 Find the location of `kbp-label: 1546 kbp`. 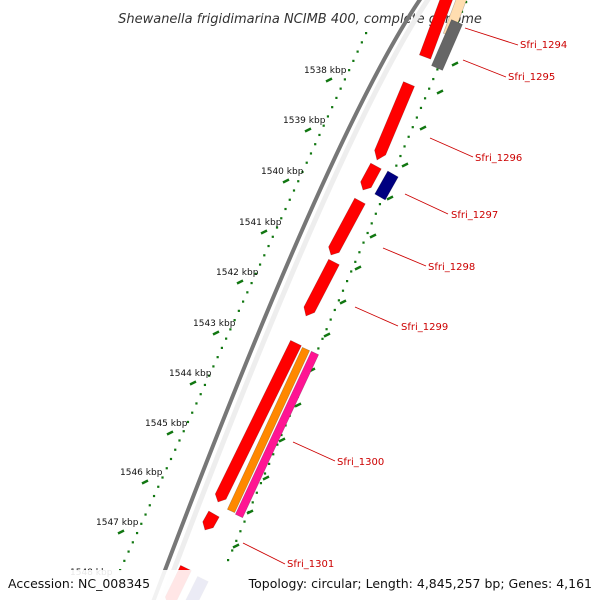

kbp-label: 1546 kbp is located at coordinates (141, 473).